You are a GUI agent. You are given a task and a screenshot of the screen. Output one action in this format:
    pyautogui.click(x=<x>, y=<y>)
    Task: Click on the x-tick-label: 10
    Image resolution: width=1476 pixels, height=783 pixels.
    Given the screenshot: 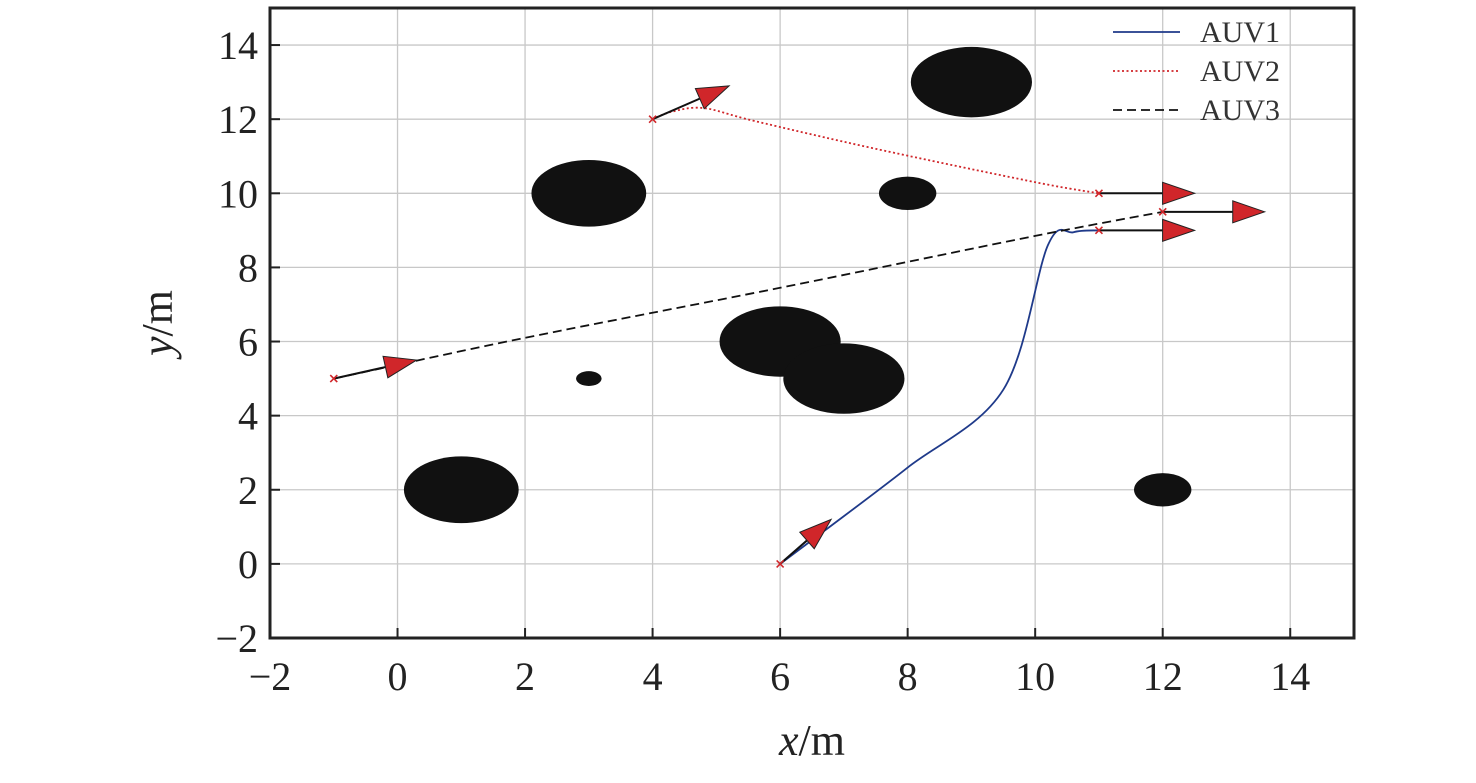 What is the action you would take?
    pyautogui.click(x=1035, y=676)
    